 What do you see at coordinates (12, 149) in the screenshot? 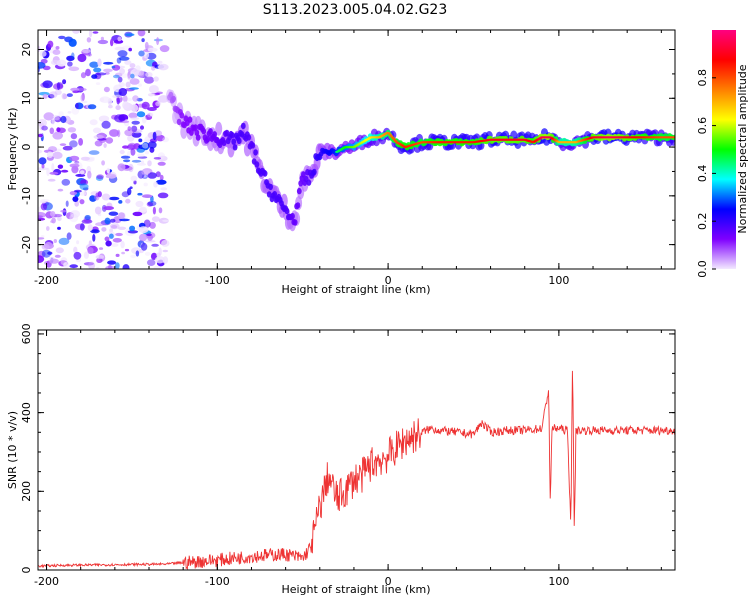
I see `spectrogram-y-label: Frequency (Hz)` at bounding box center [12, 149].